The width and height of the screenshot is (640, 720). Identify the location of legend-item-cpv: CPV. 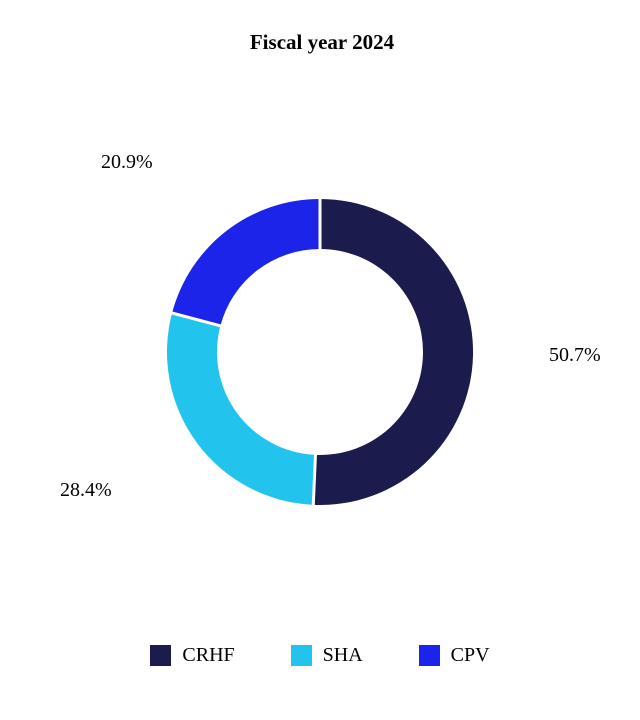
(454, 655).